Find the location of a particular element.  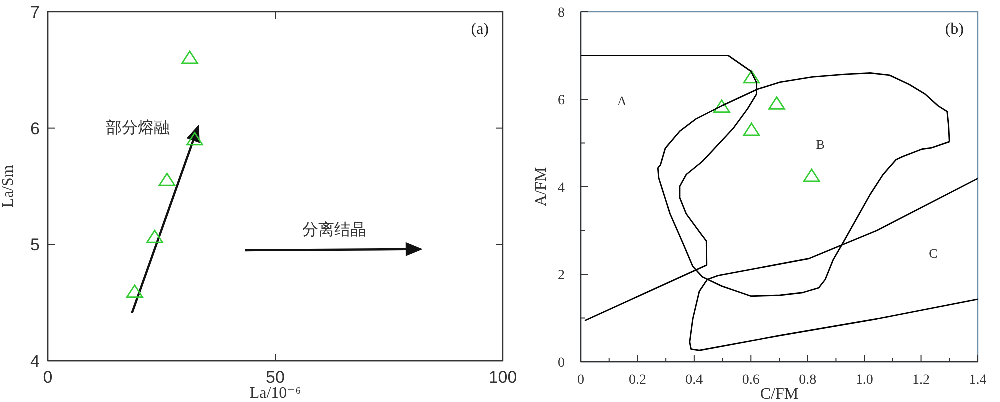

annotation: 部分熔融 is located at coordinates (138, 127).